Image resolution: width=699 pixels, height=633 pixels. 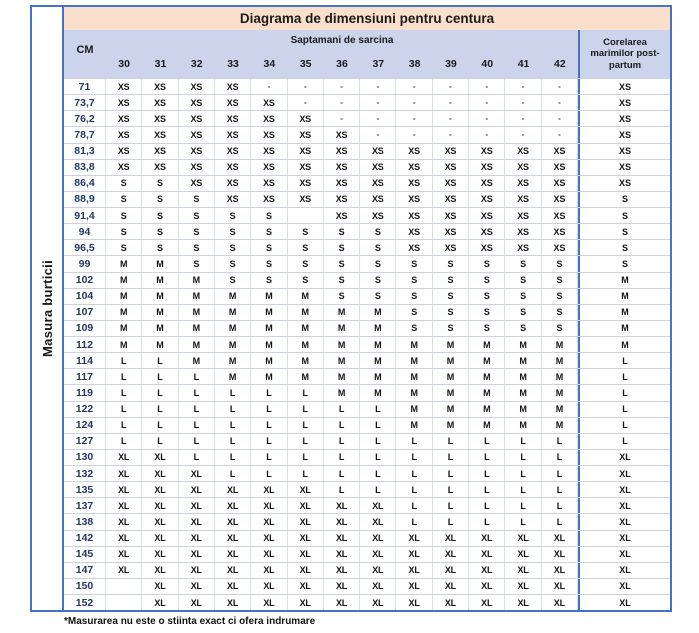 What do you see at coordinates (85, 50) in the screenshot?
I see `cm-column-header: CM` at bounding box center [85, 50].